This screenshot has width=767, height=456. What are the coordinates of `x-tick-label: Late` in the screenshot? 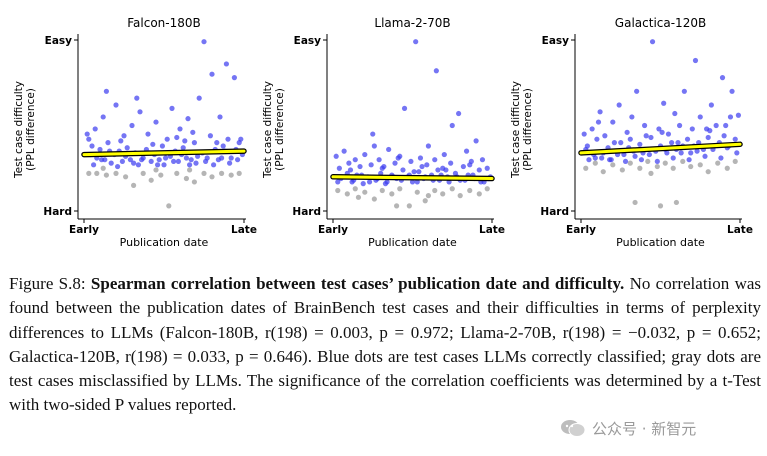 It's located at (740, 230).